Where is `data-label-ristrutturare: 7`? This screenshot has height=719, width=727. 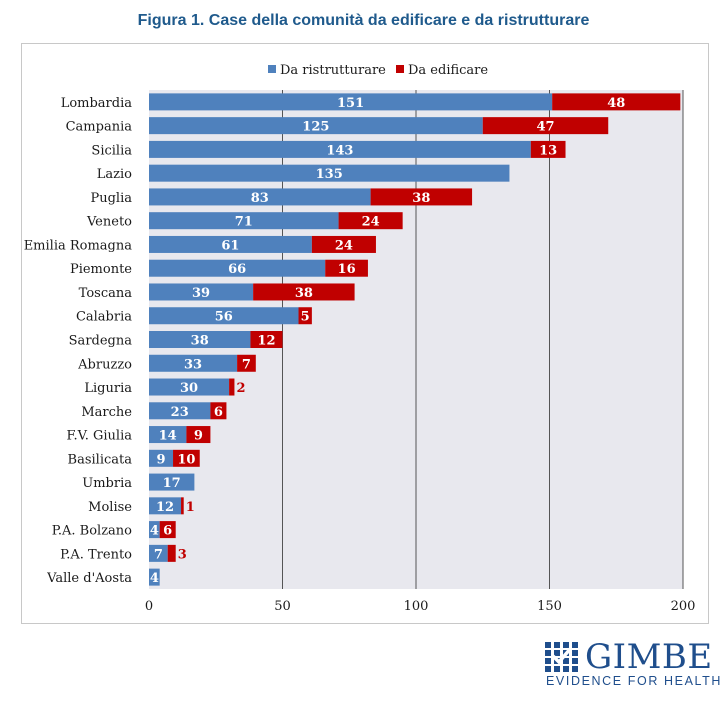 data-label-ristrutturare: 7 is located at coordinates (158, 554).